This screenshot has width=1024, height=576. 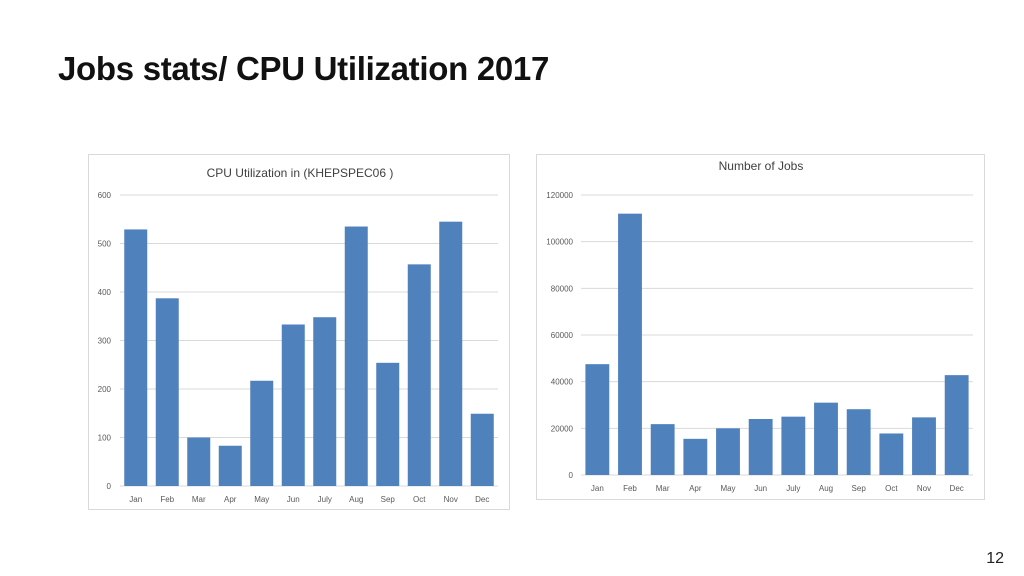 What do you see at coordinates (105, 292) in the screenshot?
I see `y-tick-label: 400` at bounding box center [105, 292].